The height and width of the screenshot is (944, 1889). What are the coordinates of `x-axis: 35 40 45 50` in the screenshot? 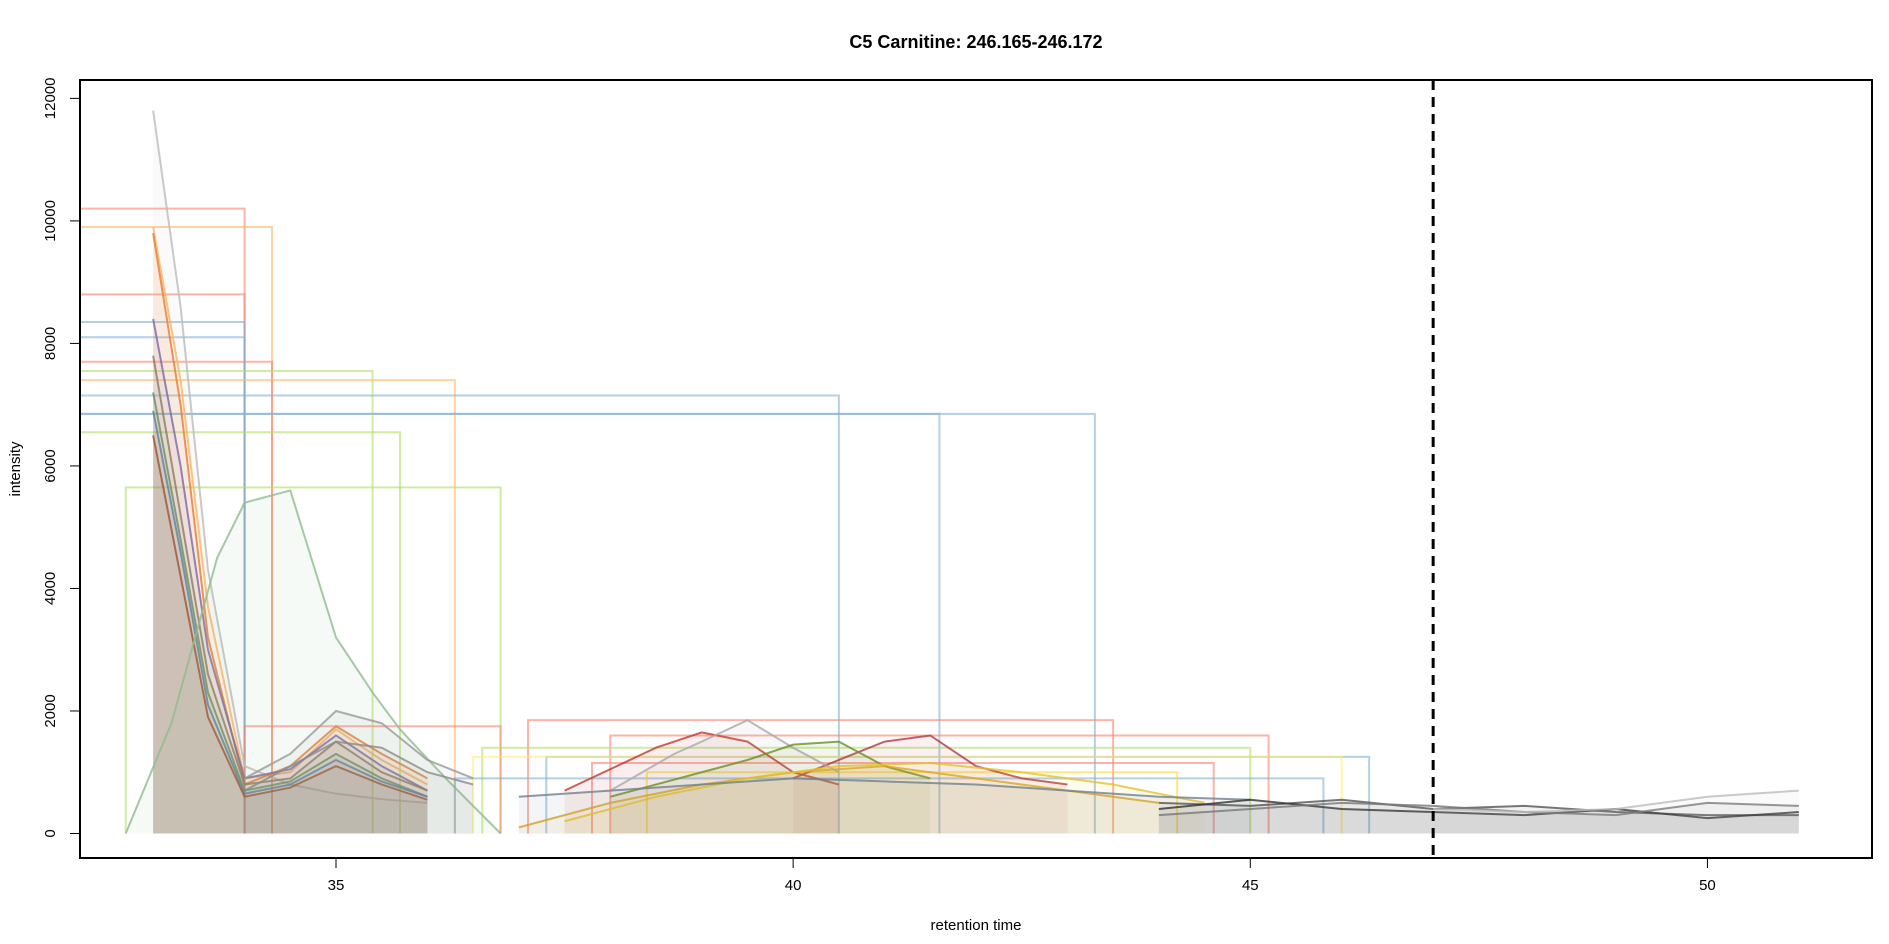 It's located at (1022, 875).